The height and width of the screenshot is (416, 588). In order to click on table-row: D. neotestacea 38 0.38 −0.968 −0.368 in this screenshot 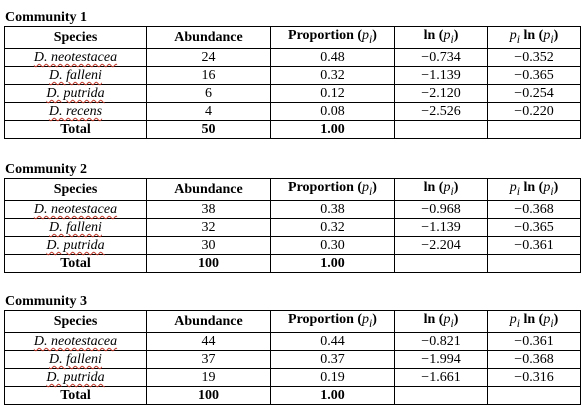, I will do `click(292, 209)`.